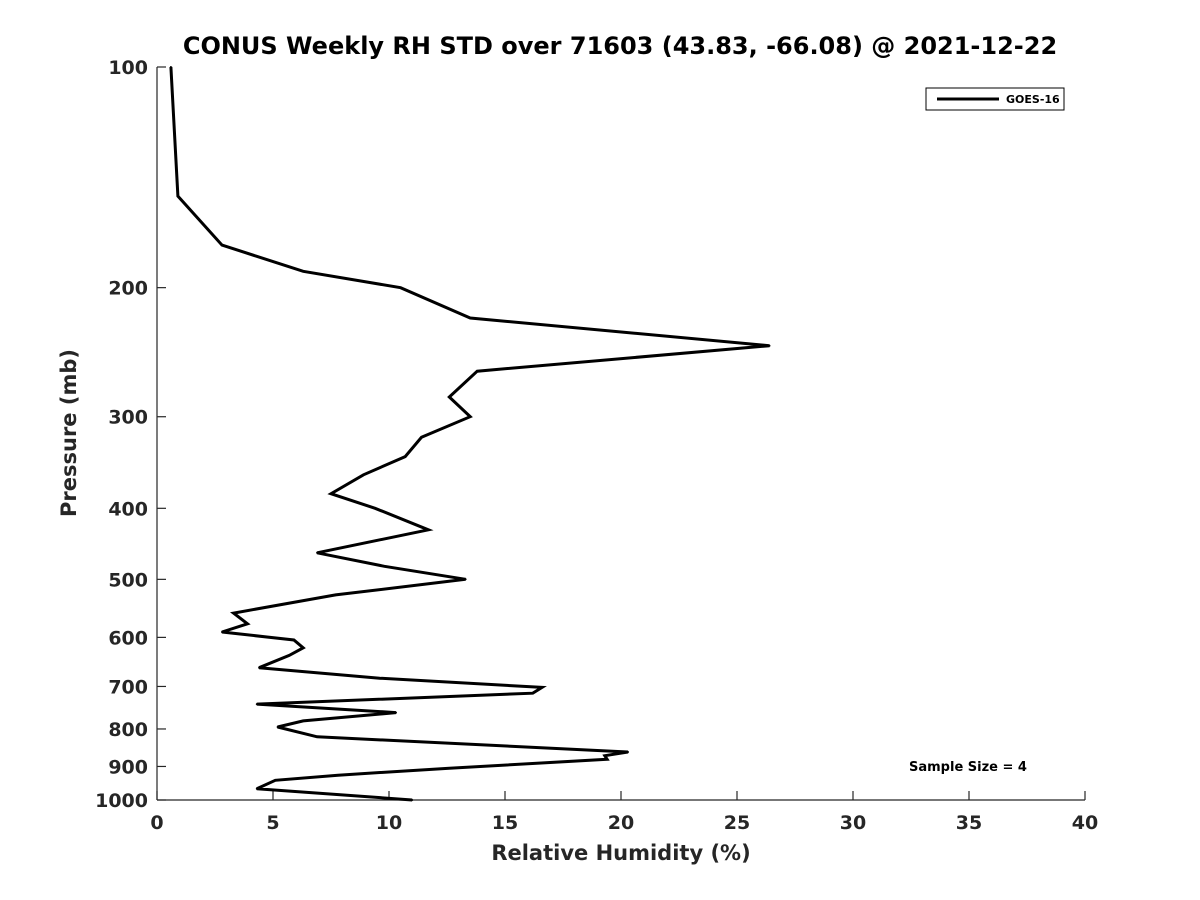 The image size is (1200, 900). What do you see at coordinates (128, 418) in the screenshot?
I see `y-tick-label: 300` at bounding box center [128, 418].